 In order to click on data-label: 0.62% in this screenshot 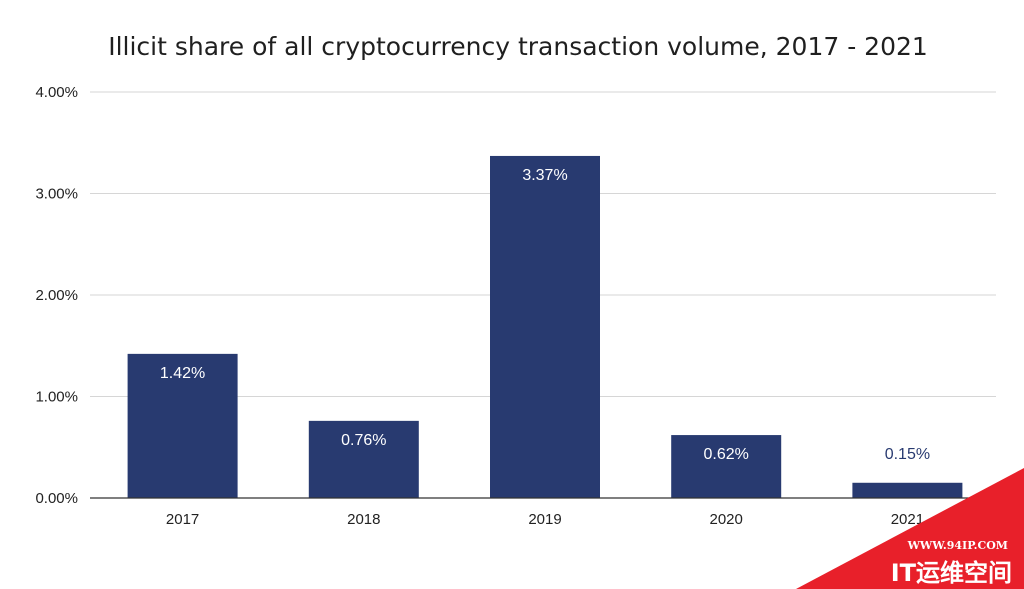, I will do `click(726, 454)`.